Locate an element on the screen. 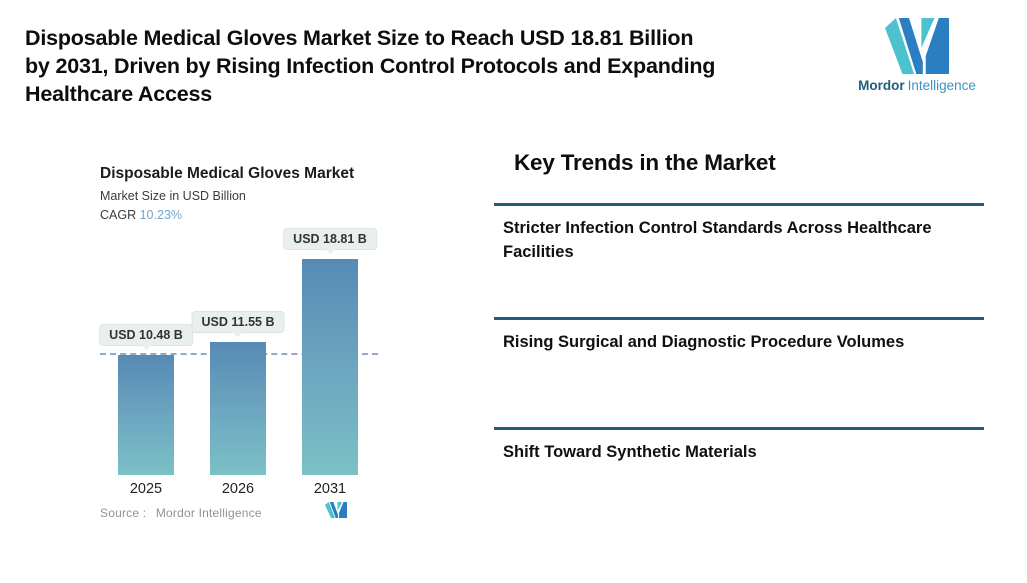 The image size is (1027, 583). value-badge-text: USD 18.81 B is located at coordinates (330, 239).